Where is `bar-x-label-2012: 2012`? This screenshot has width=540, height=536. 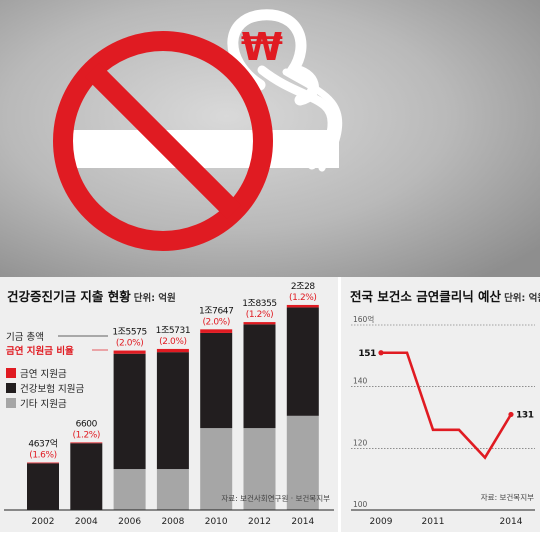 bar-x-label-2012: 2012 is located at coordinates (259, 522).